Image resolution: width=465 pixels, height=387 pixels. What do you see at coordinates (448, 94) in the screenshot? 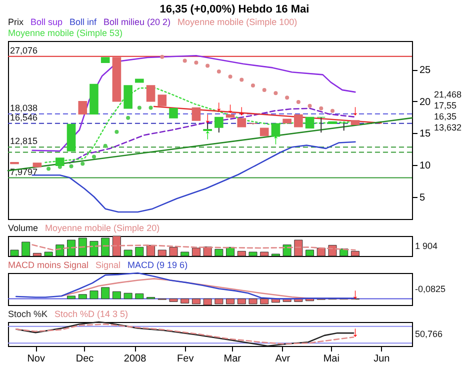
I see `text: 21,468` at bounding box center [448, 94].